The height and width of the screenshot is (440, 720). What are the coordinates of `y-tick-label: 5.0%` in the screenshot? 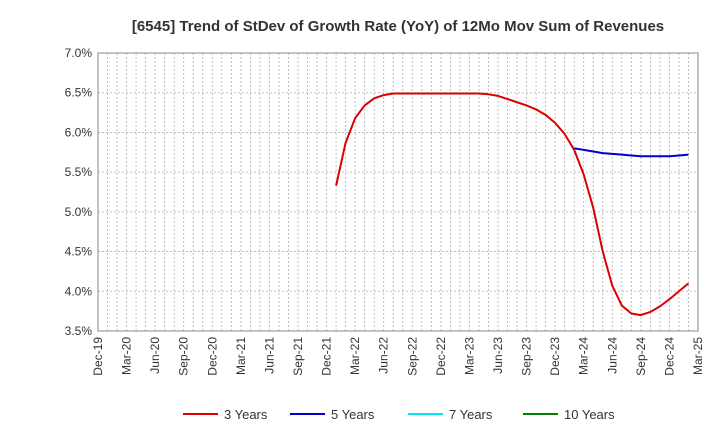 It's located at (79, 212).